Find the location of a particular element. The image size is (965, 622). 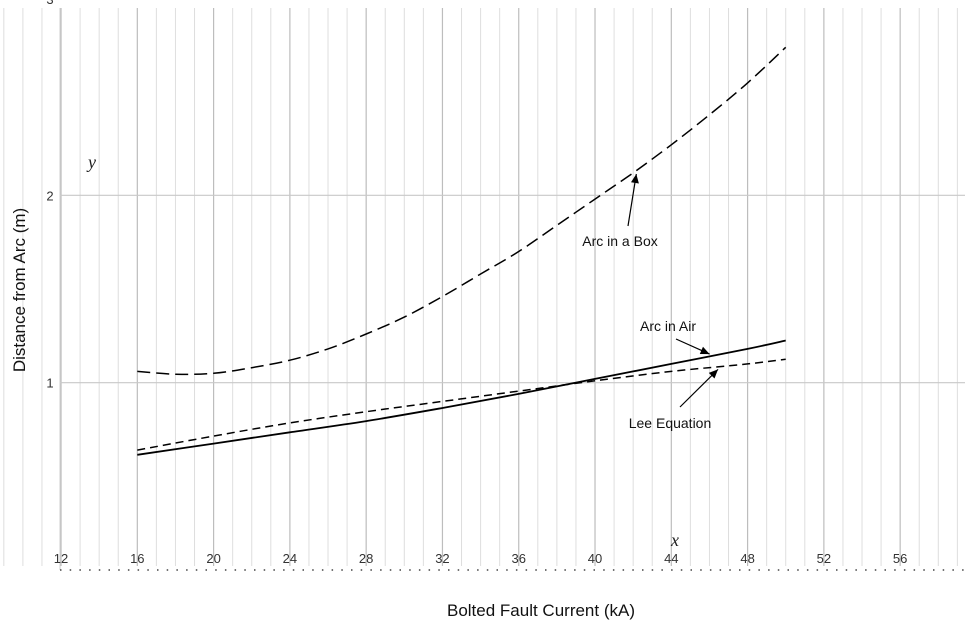

annotation-label-lee-equation: Lee Equation is located at coordinates (670, 423).